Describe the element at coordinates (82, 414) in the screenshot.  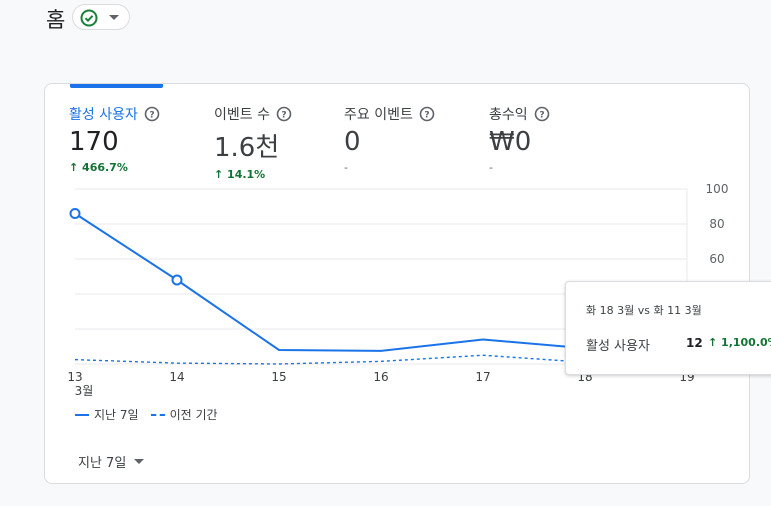
I see `legend-solid-swatch` at that location.